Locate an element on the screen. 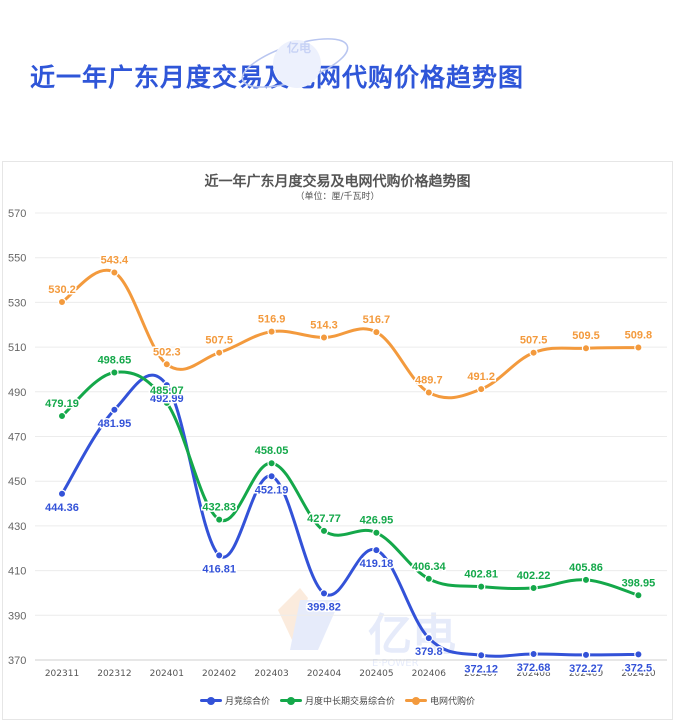 This screenshot has width=675, height=721. data-label-monthly-bid: 419.18 is located at coordinates (377, 564).